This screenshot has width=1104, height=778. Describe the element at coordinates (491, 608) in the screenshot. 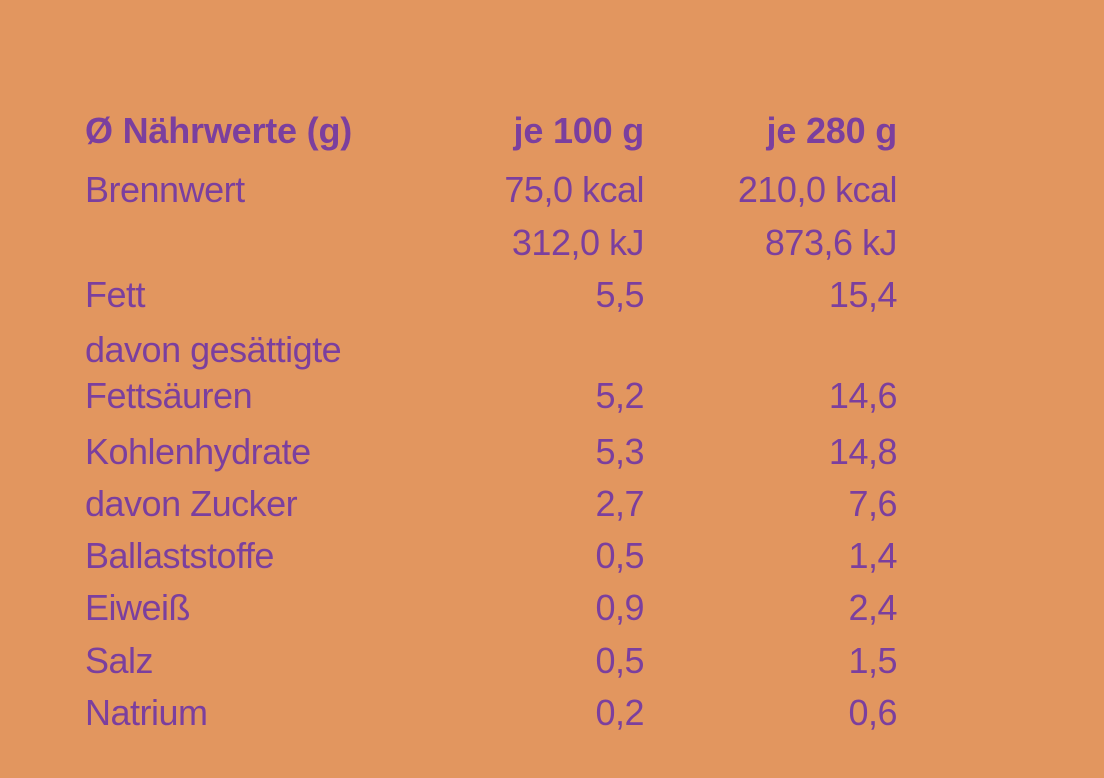

I see `table-row: Eiweiß 0,9 2,4` at that location.